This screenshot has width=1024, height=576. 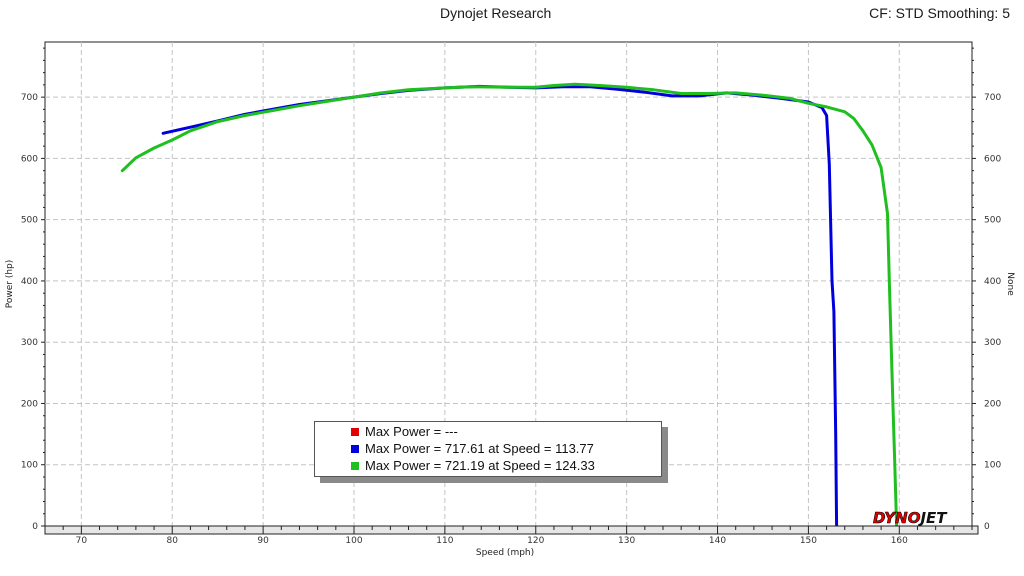 What do you see at coordinates (511, 530) in the screenshot?
I see `x-axis-bar` at bounding box center [511, 530].